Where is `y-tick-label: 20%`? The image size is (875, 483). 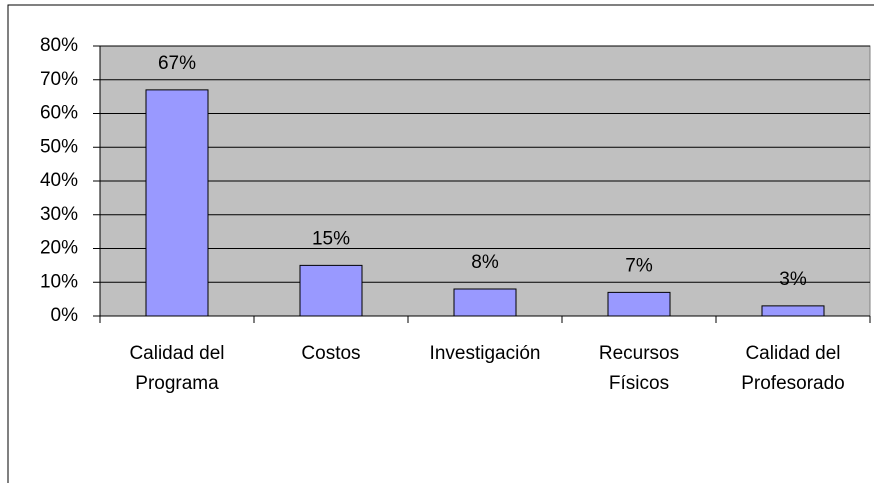
y-tick-label: 20% is located at coordinates (59, 248).